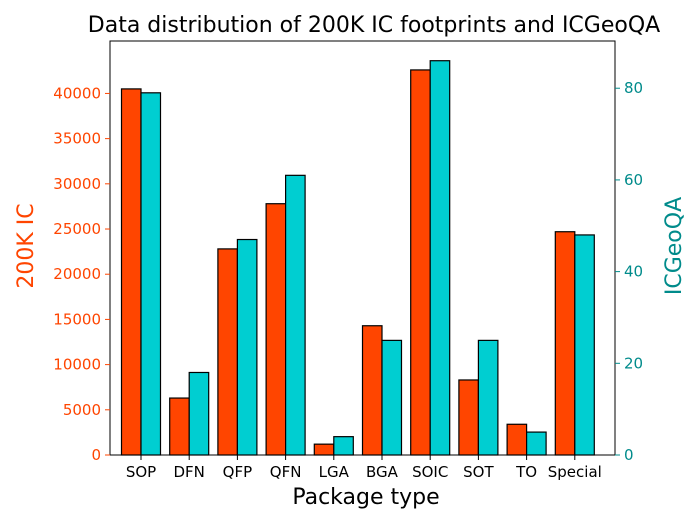 The height and width of the screenshot is (523, 698). Describe the element at coordinates (77, 229) in the screenshot. I see `left-tick-label: 25000` at that location.